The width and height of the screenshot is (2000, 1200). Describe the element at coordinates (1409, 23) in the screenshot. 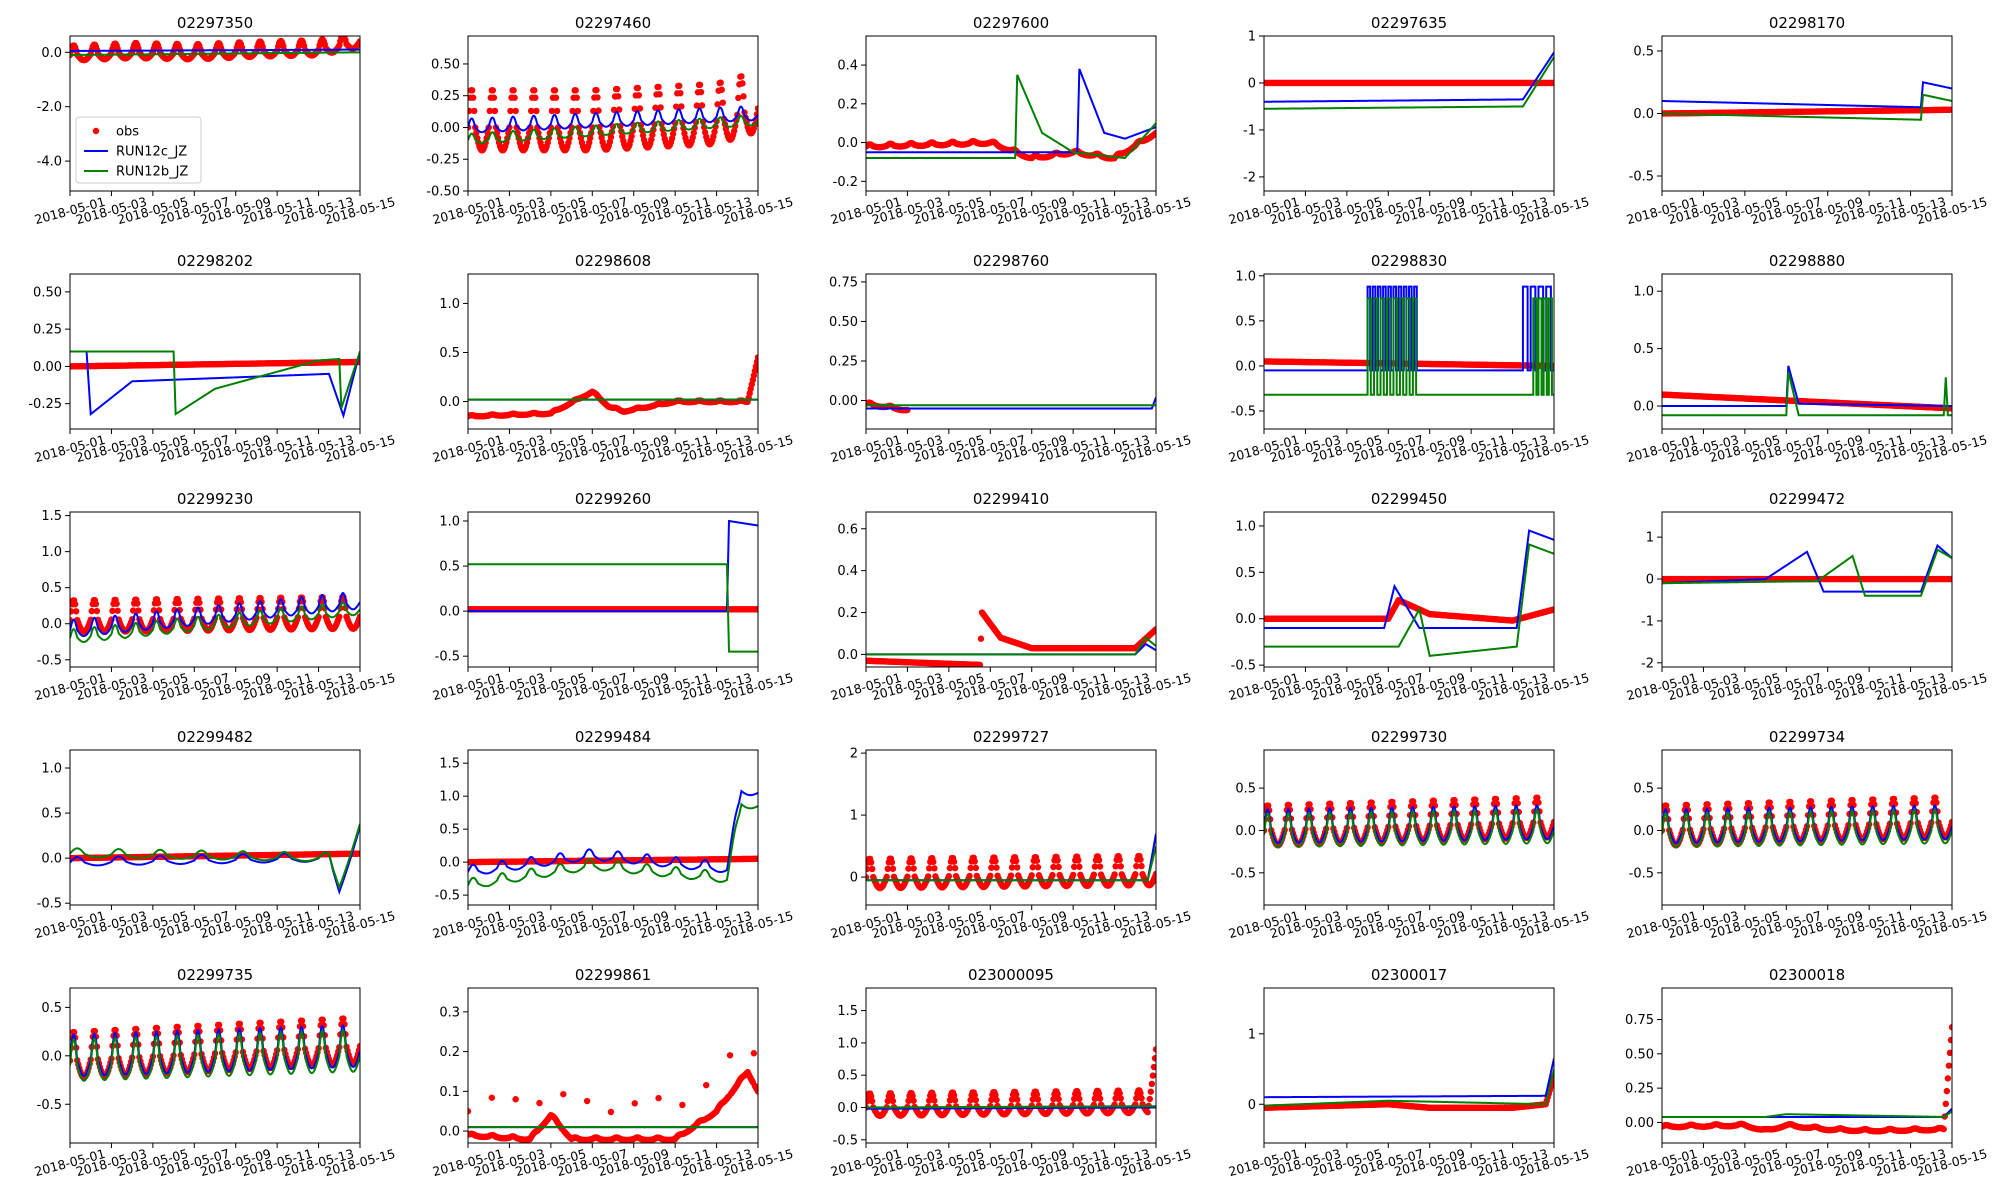

I see `subplot-title: 02297635` at that location.